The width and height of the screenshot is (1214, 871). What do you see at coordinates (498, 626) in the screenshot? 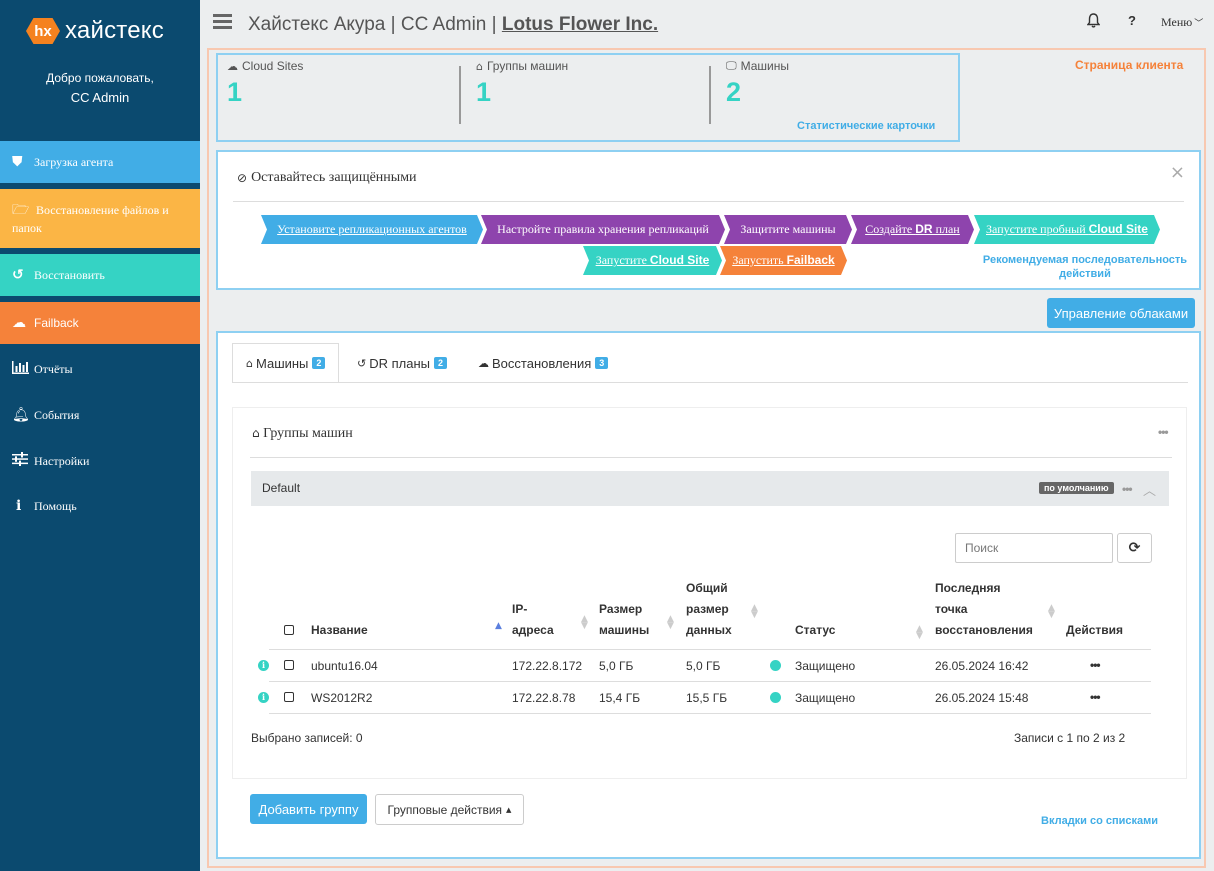
I see `sort-asc-icon: ▲` at bounding box center [498, 626].